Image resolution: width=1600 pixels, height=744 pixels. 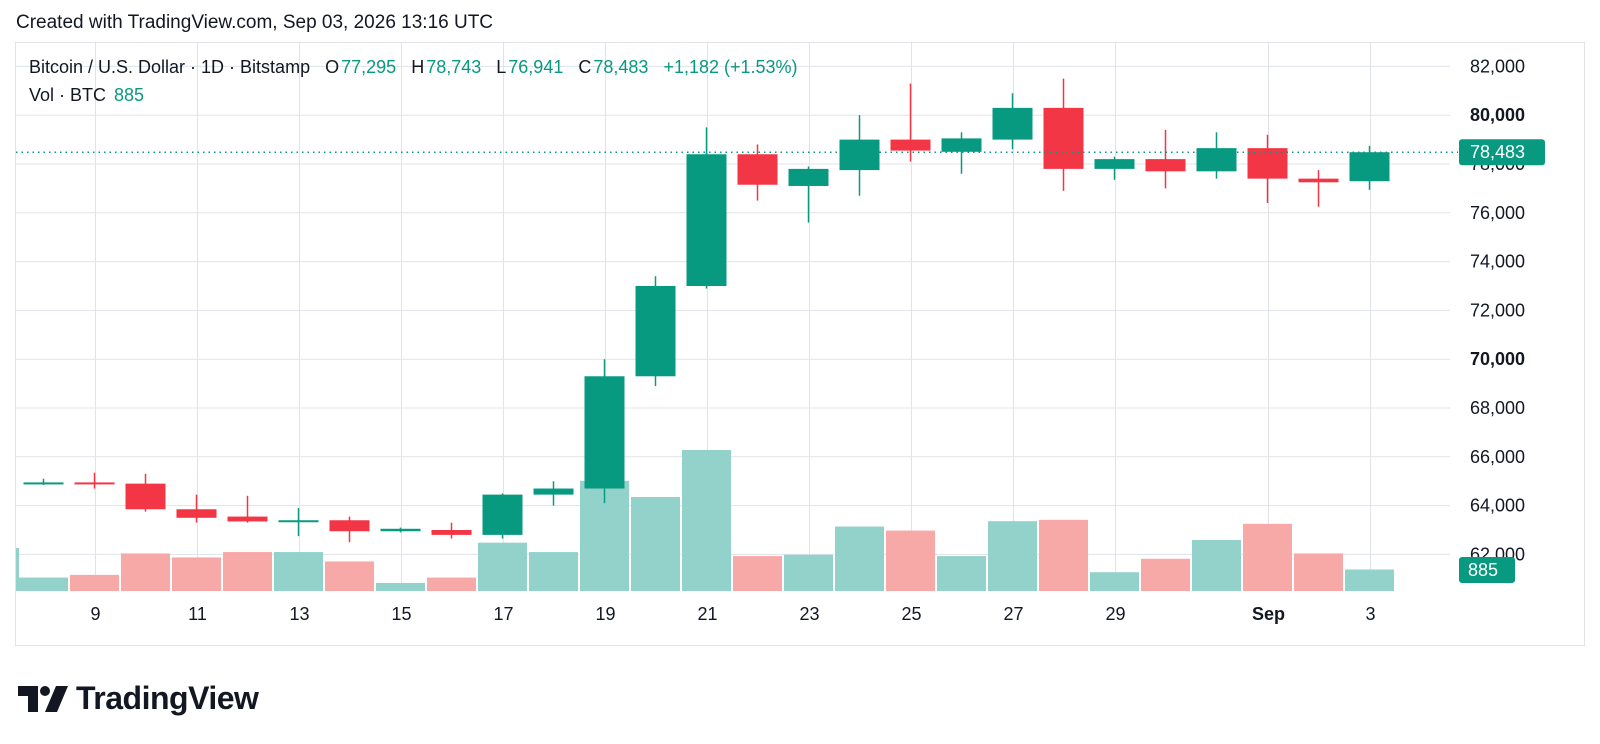 What do you see at coordinates (68, 95) in the screenshot?
I see `volume-label: Vol · BTC` at bounding box center [68, 95].